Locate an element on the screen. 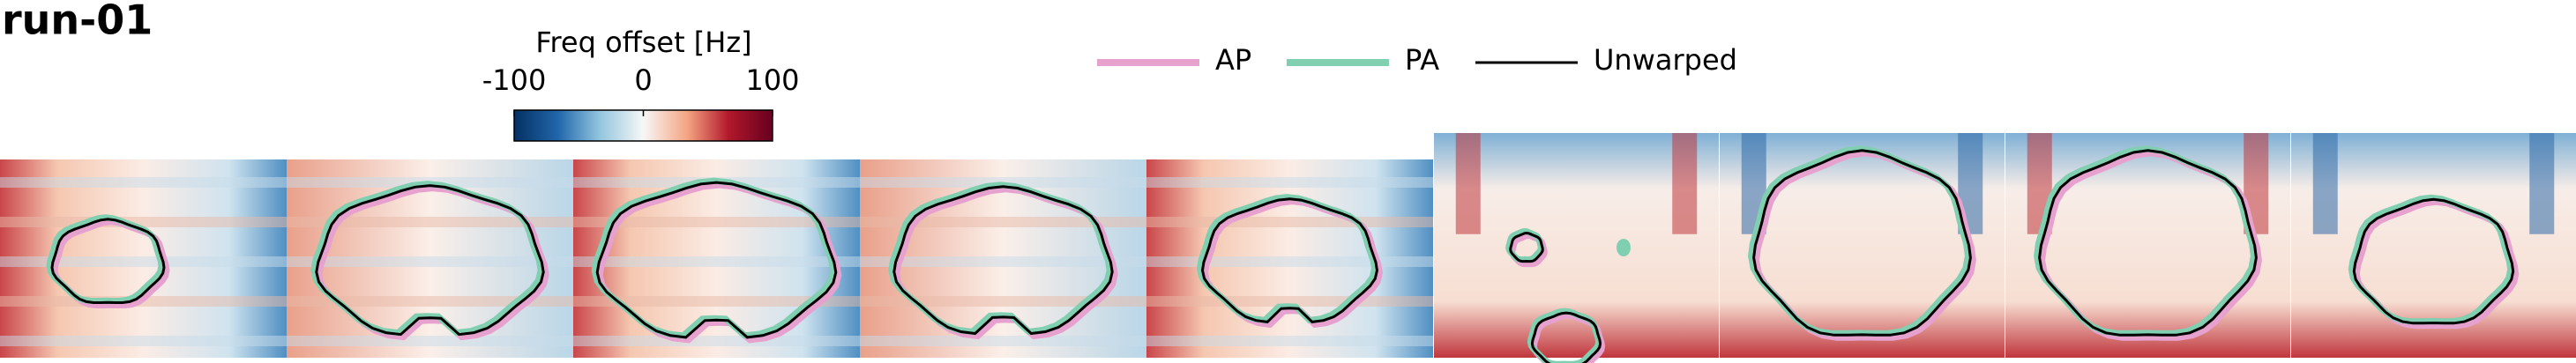 Image resolution: width=2576 pixels, height=363 pixels. legend: AP PA Unwarped is located at coordinates (1417, 60).